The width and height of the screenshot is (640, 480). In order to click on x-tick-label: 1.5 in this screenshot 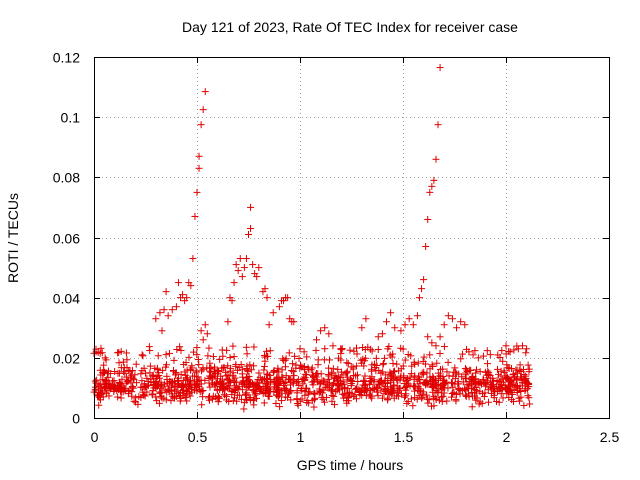, I will do `click(404, 437)`.